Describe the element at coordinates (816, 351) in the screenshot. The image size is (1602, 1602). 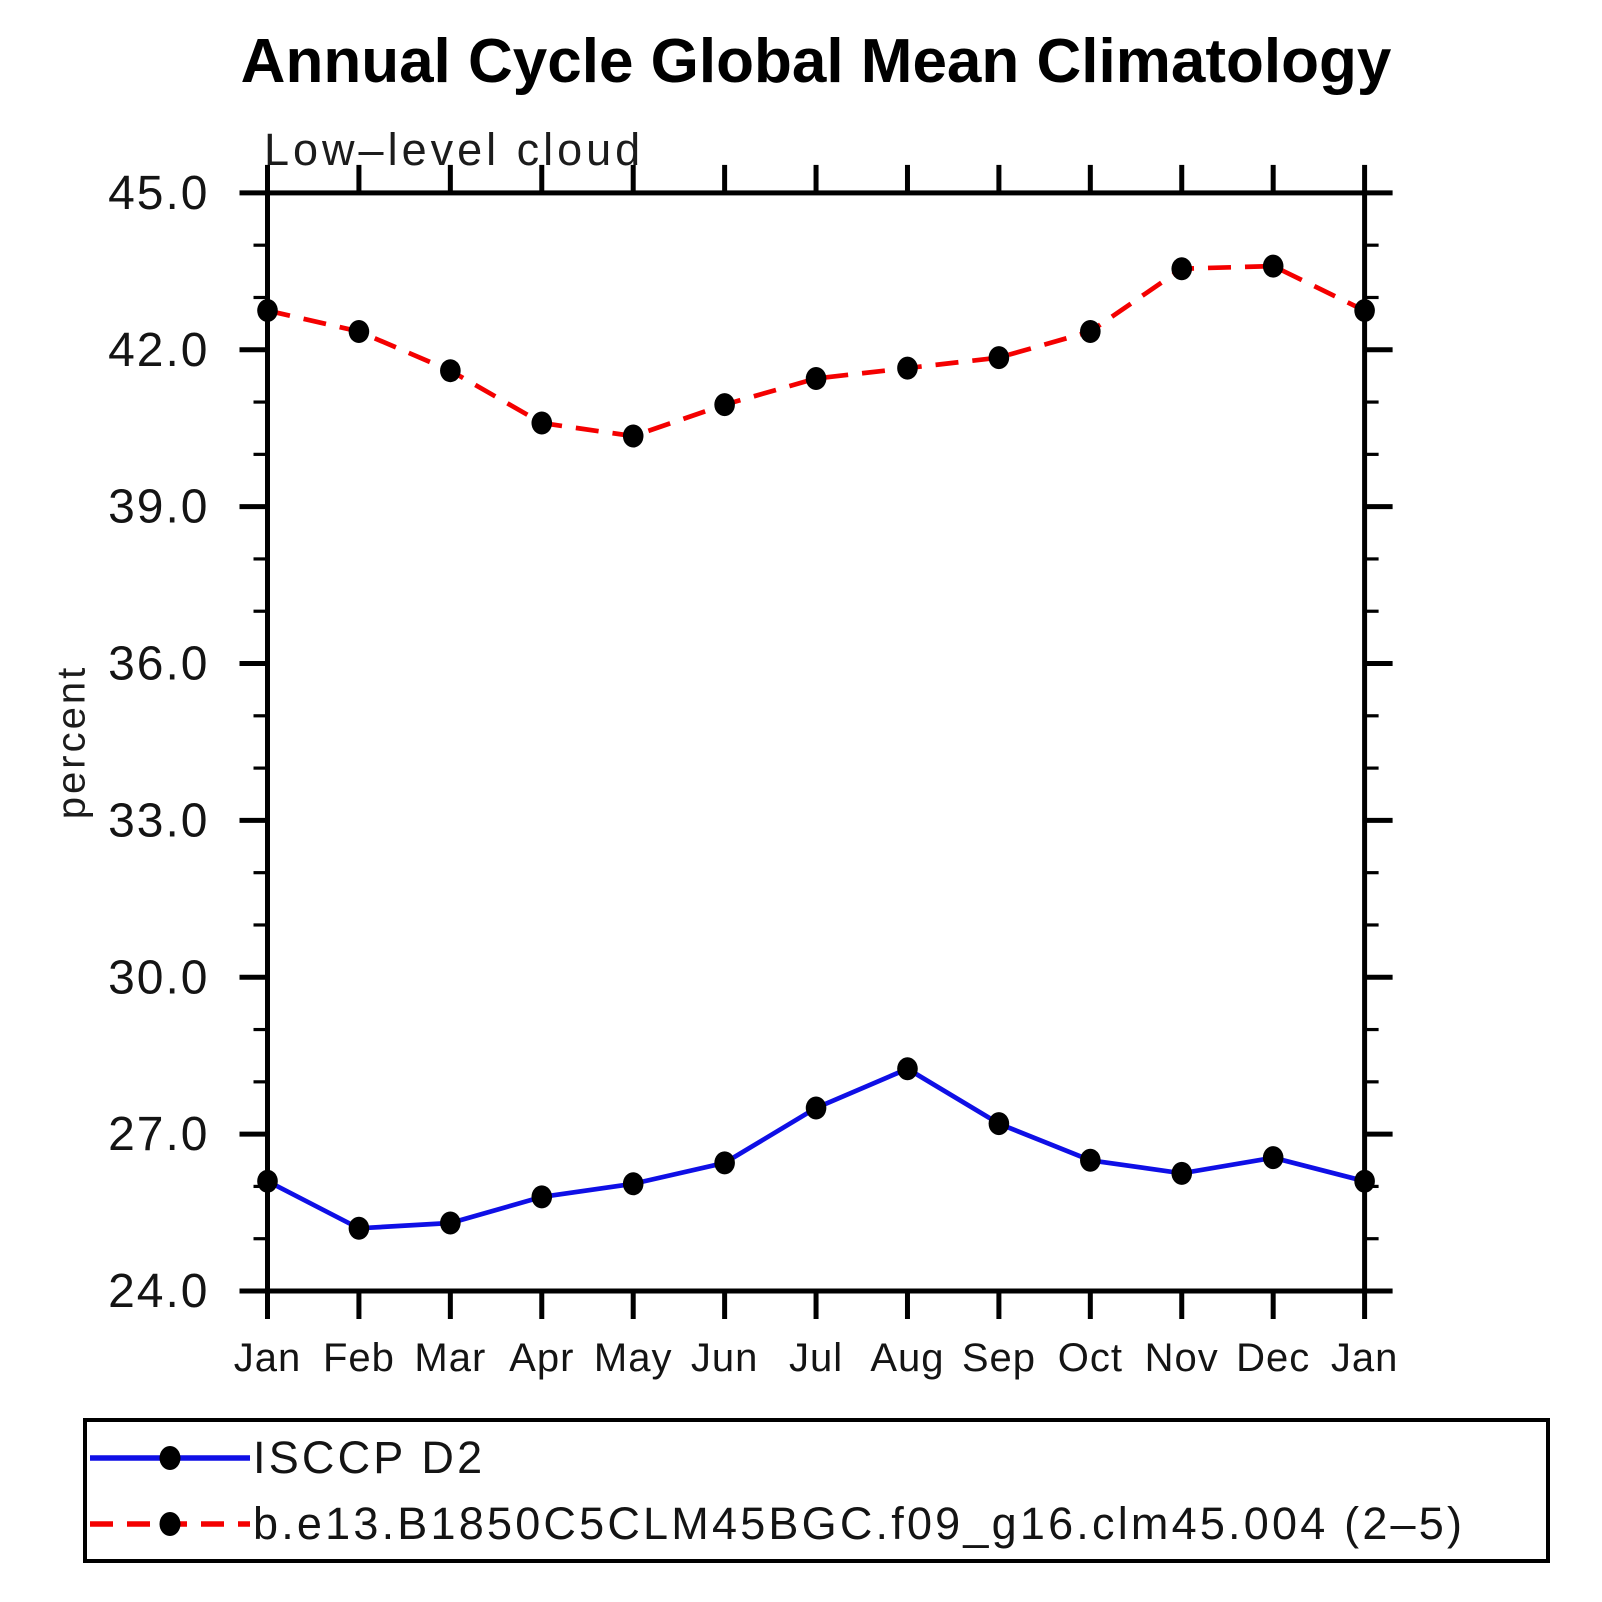
I see `series-line-model-run` at that location.